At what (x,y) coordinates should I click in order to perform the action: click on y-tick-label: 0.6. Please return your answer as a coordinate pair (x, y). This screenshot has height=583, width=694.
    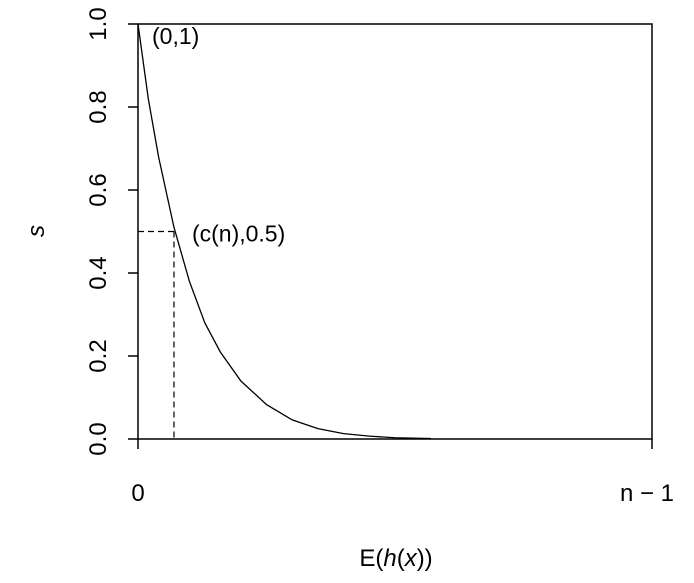
    Looking at the image, I should click on (98, 189).